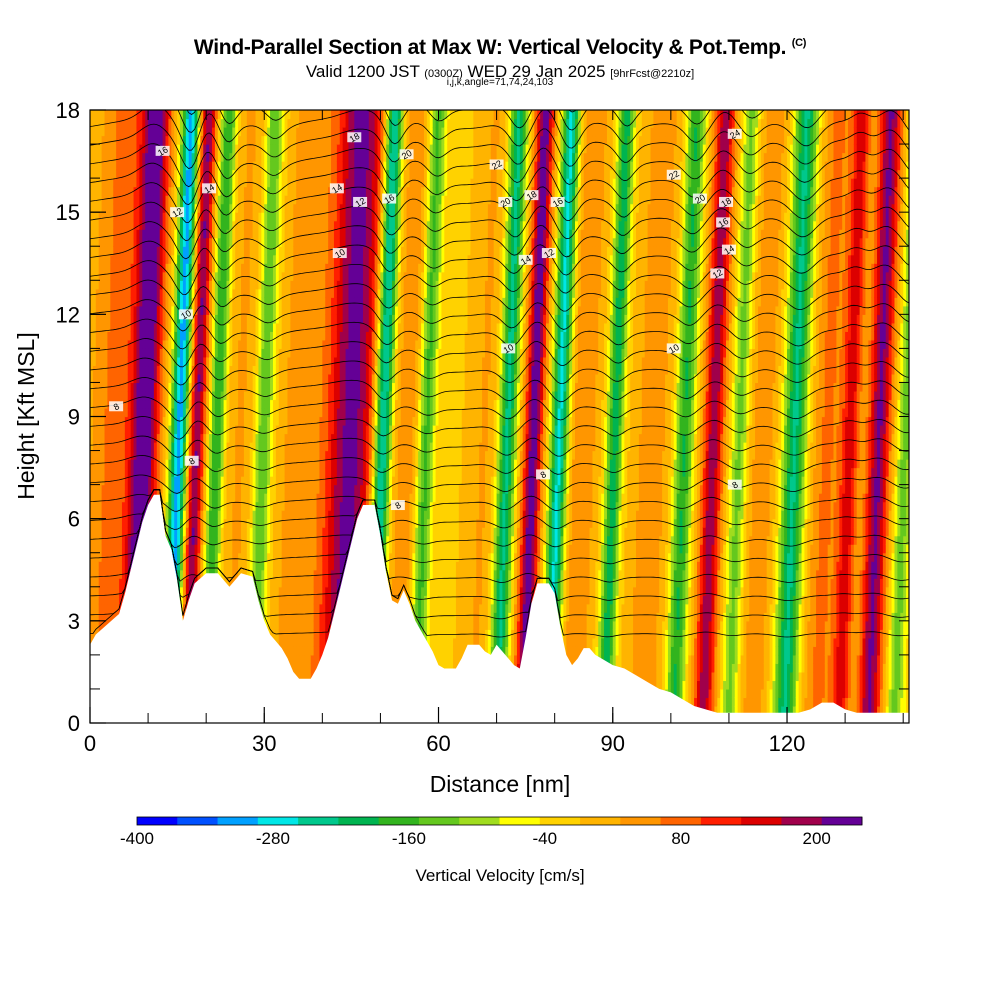  I want to click on y-tick-label: 9, so click(74, 417).